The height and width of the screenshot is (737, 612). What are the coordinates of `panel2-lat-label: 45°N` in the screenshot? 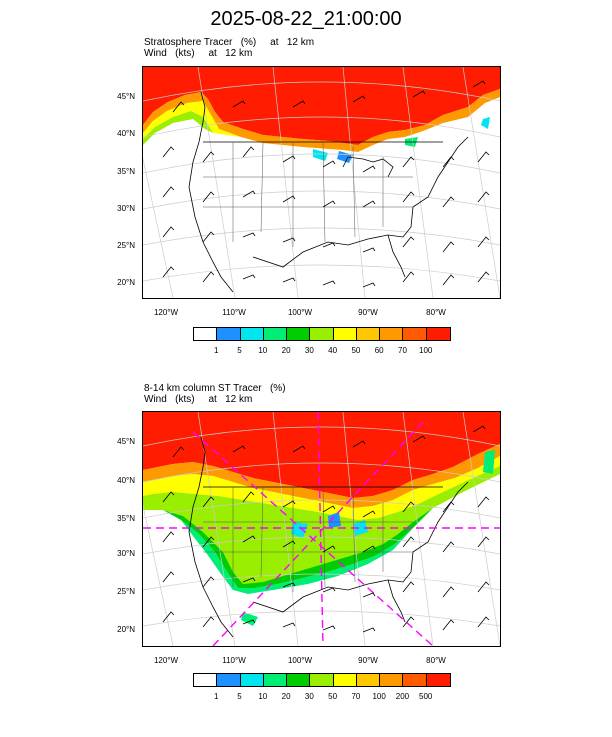 It's located at (126, 441).